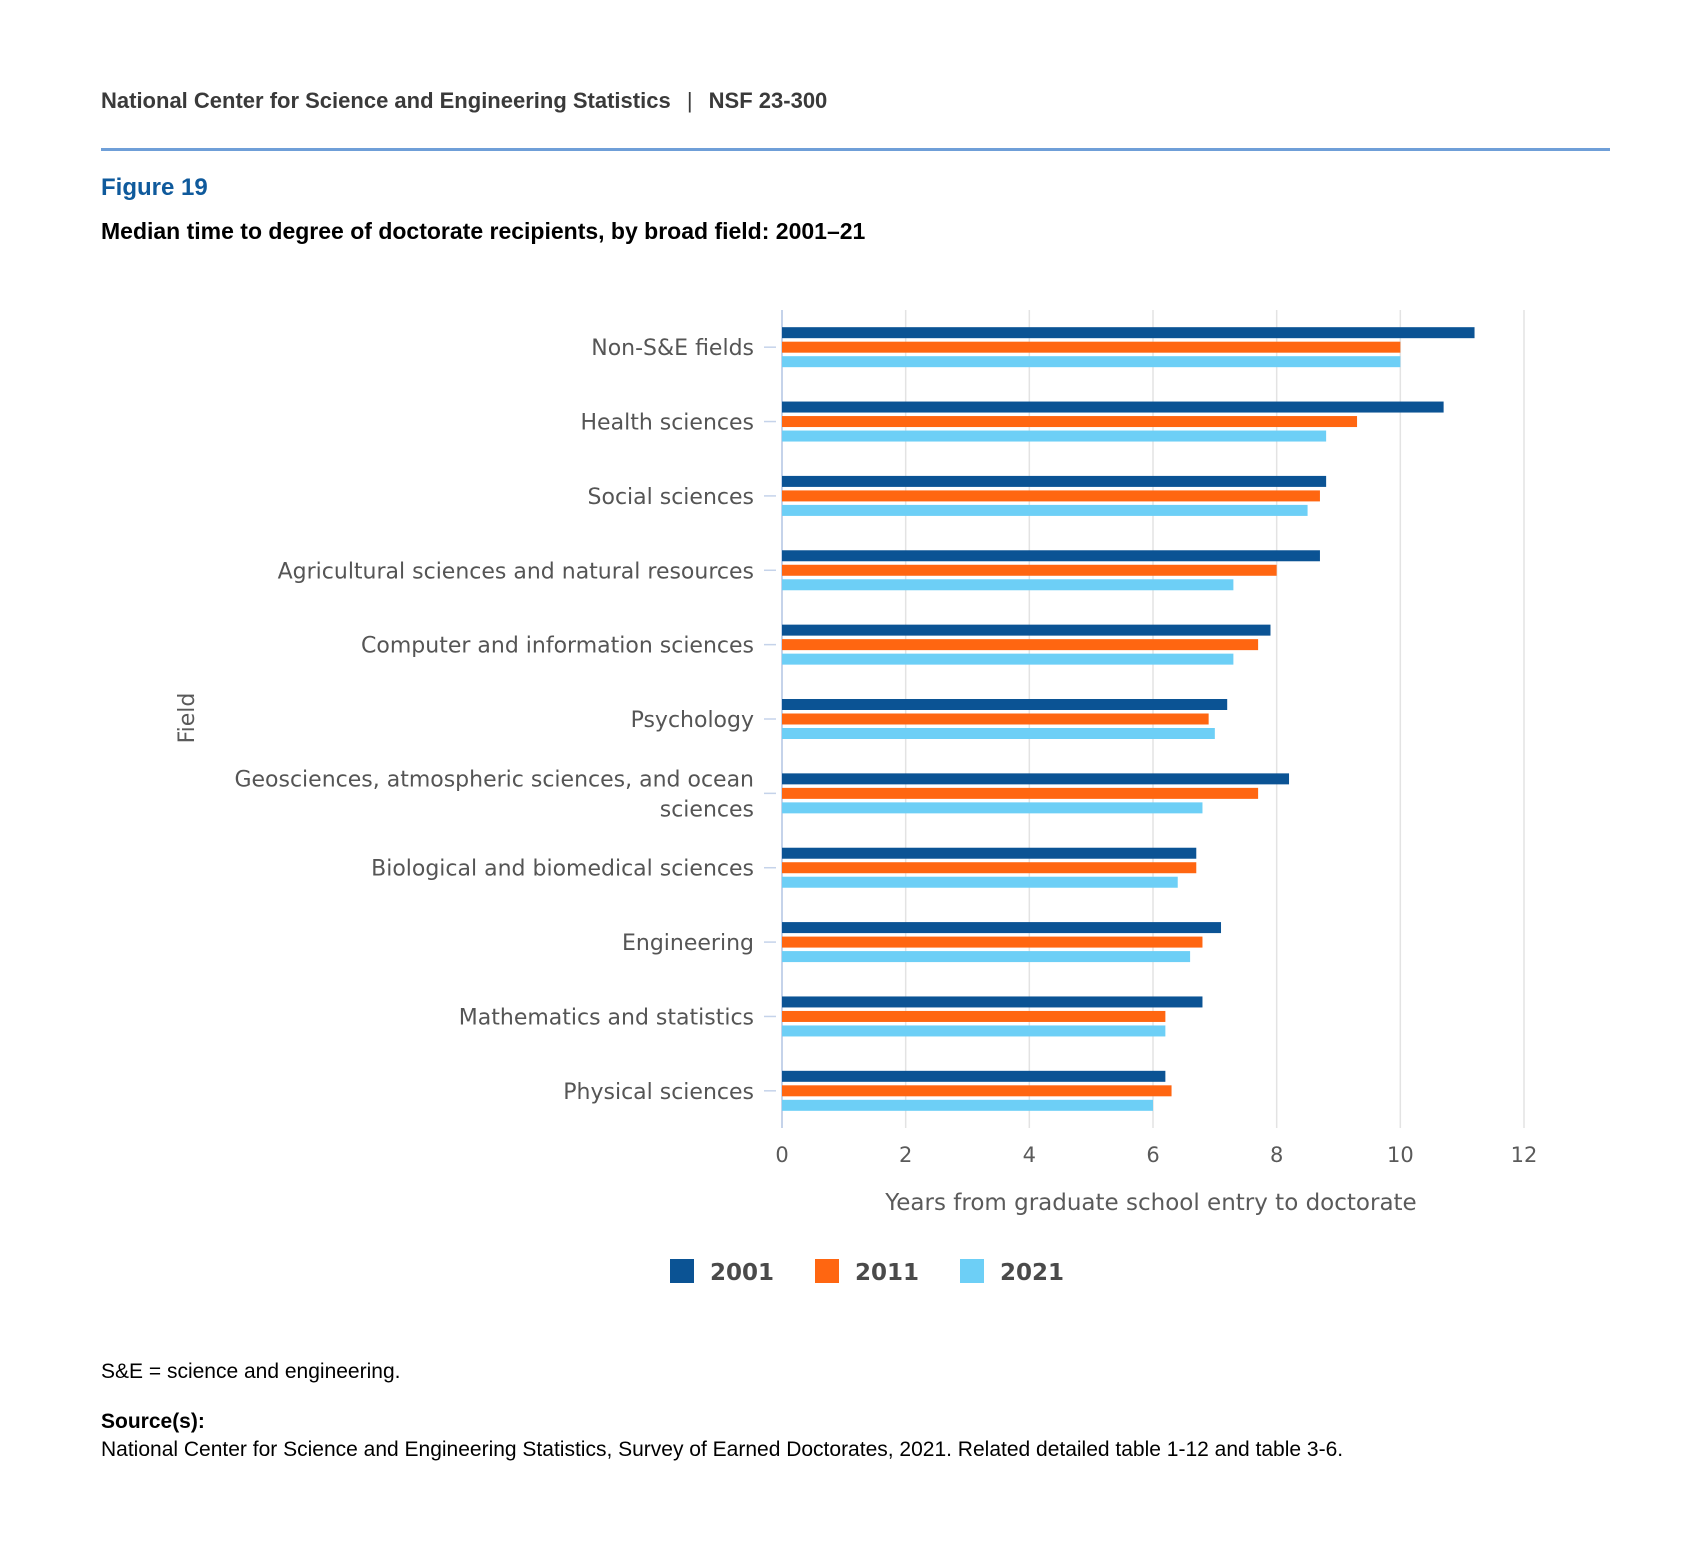 This screenshot has width=1699, height=1561. Describe the element at coordinates (187, 718) in the screenshot. I see `y-axis-title: Field` at that location.